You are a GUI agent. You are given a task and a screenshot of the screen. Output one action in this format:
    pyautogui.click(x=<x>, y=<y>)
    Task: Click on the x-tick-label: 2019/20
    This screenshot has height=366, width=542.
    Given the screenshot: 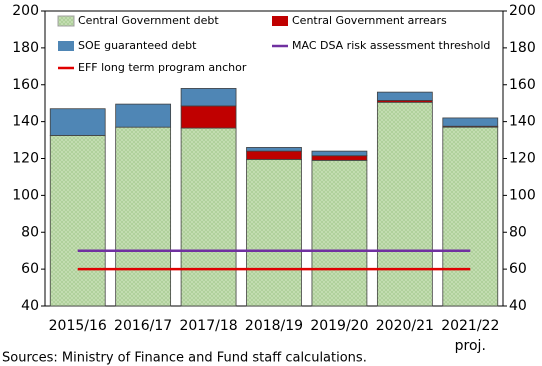 What is the action you would take?
    pyautogui.click(x=339, y=326)
    